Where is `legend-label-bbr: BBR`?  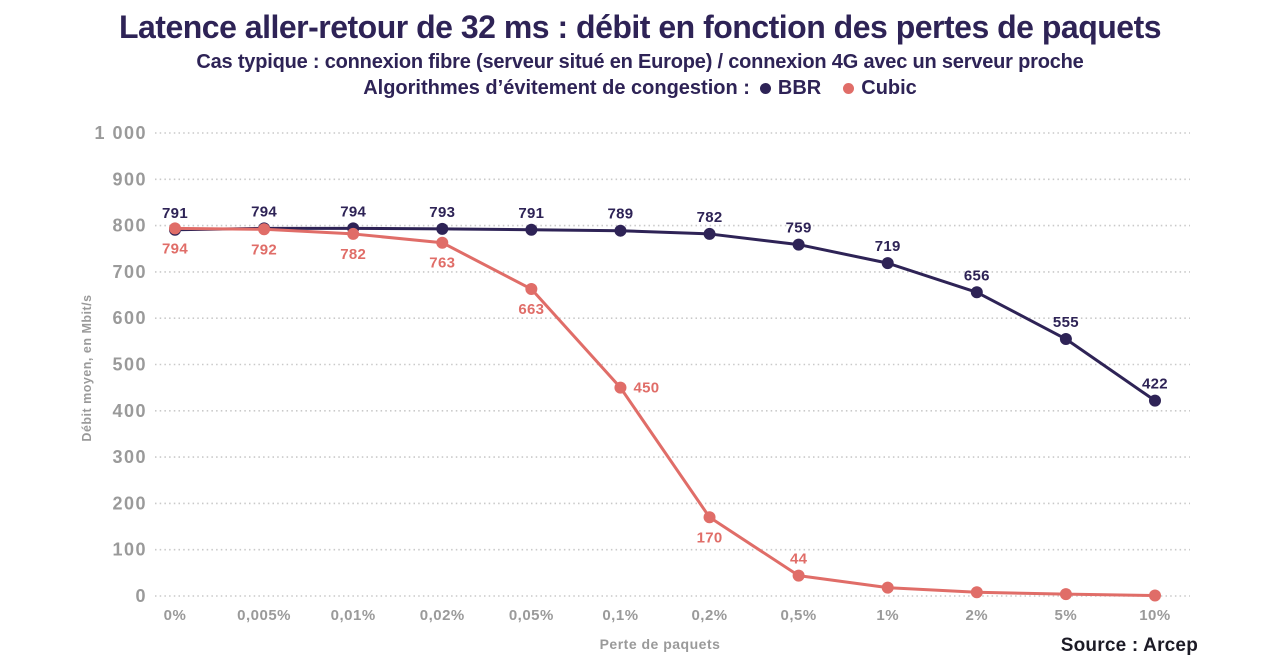
legend-label-bbr: BBR is located at coordinates (799, 88).